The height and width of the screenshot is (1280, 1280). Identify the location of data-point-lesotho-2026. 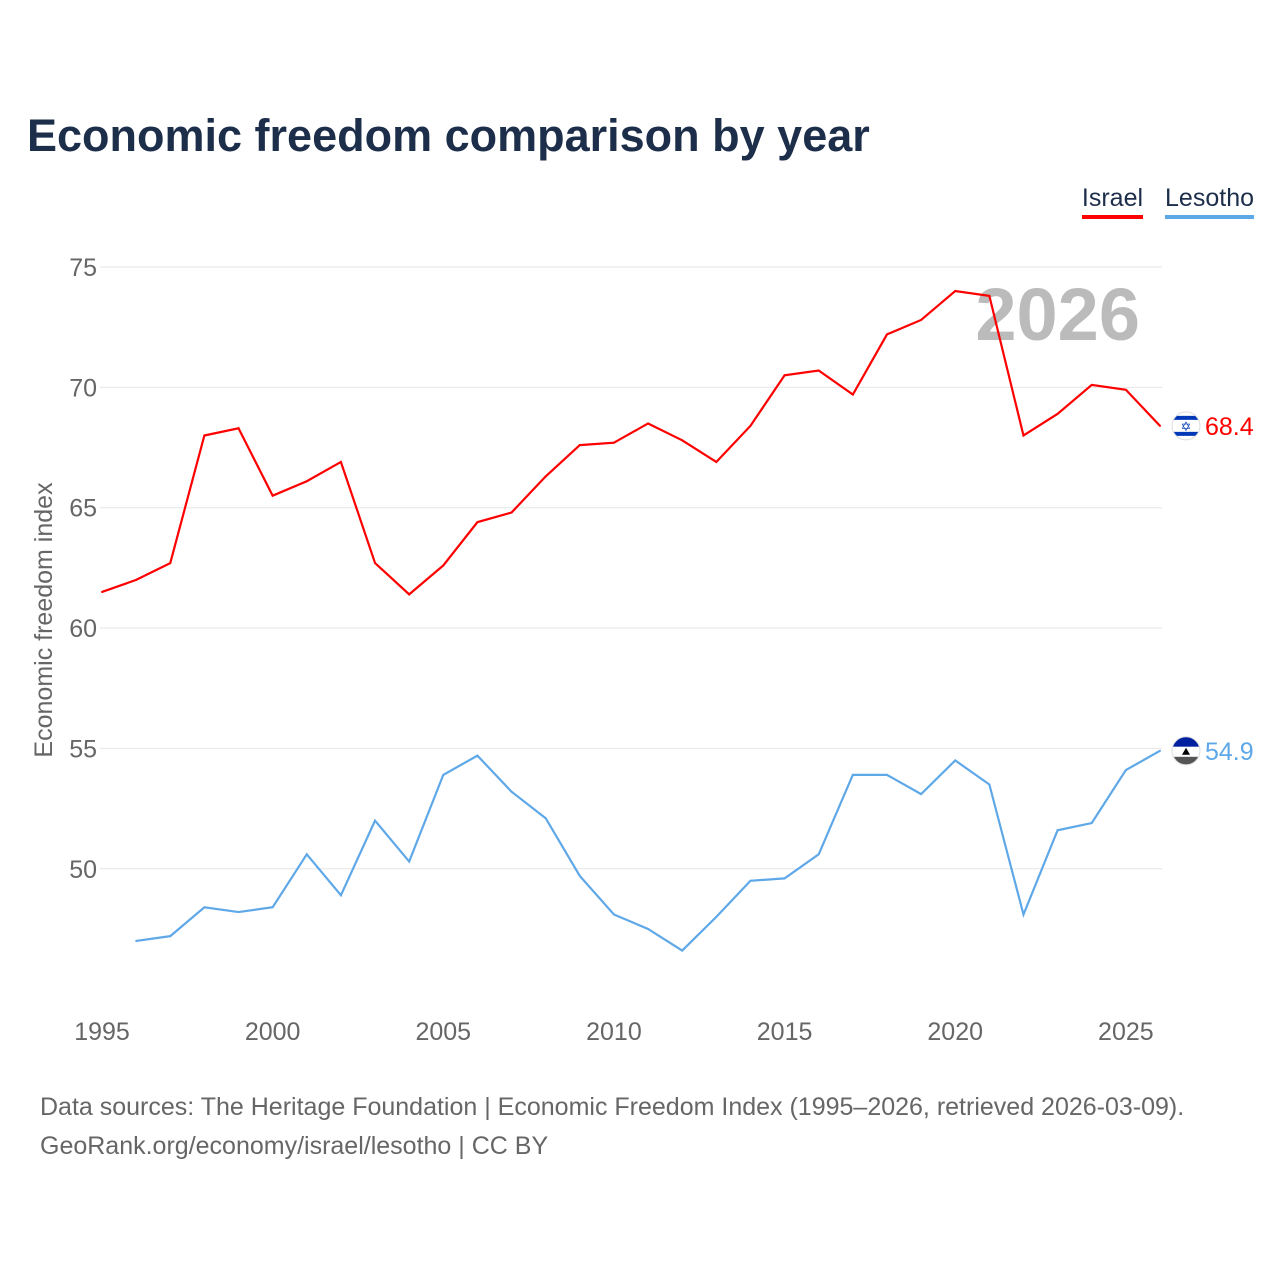
(1160, 750).